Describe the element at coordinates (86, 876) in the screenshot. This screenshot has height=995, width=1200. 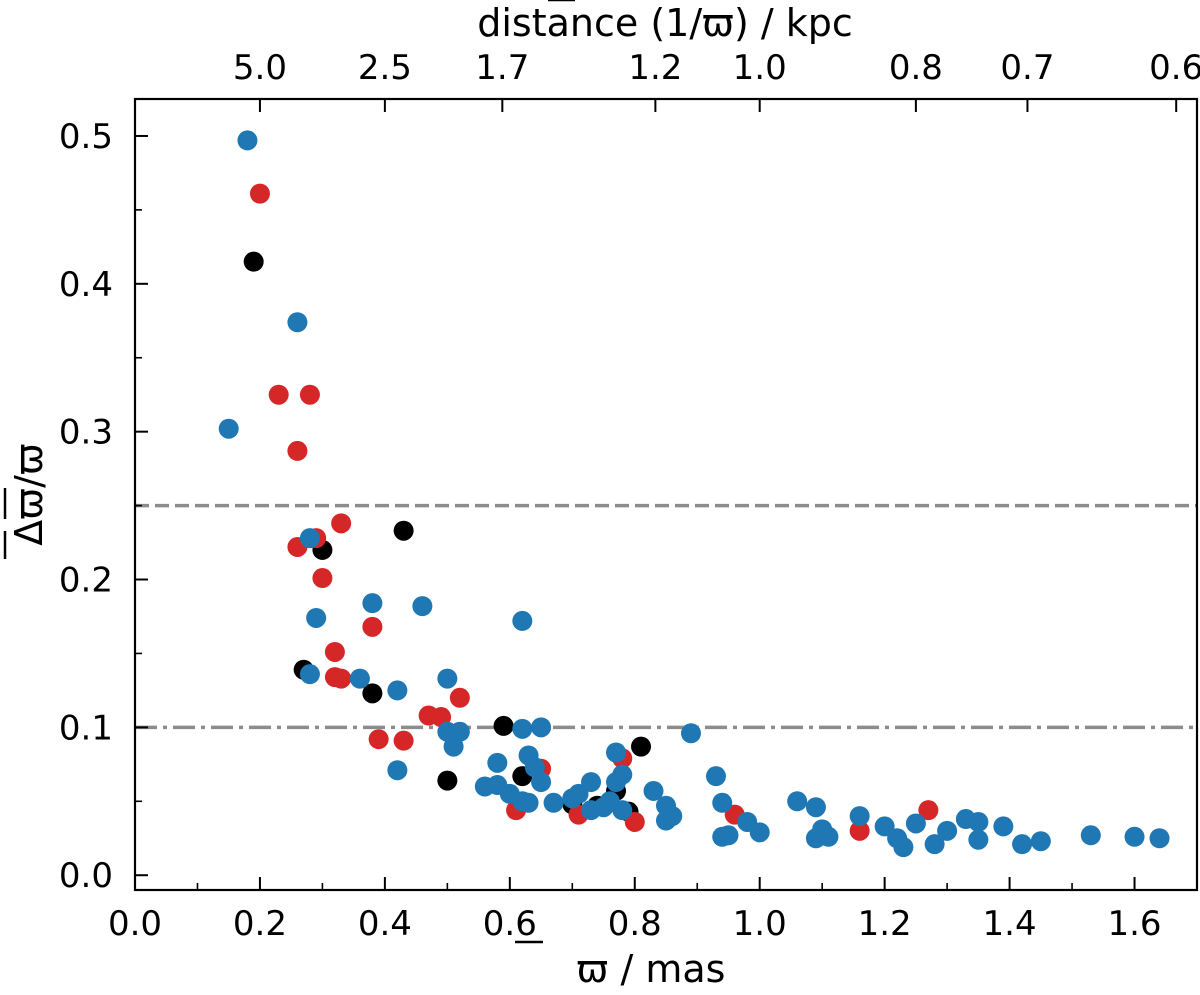
I see `y-tick-label: 0.0` at that location.